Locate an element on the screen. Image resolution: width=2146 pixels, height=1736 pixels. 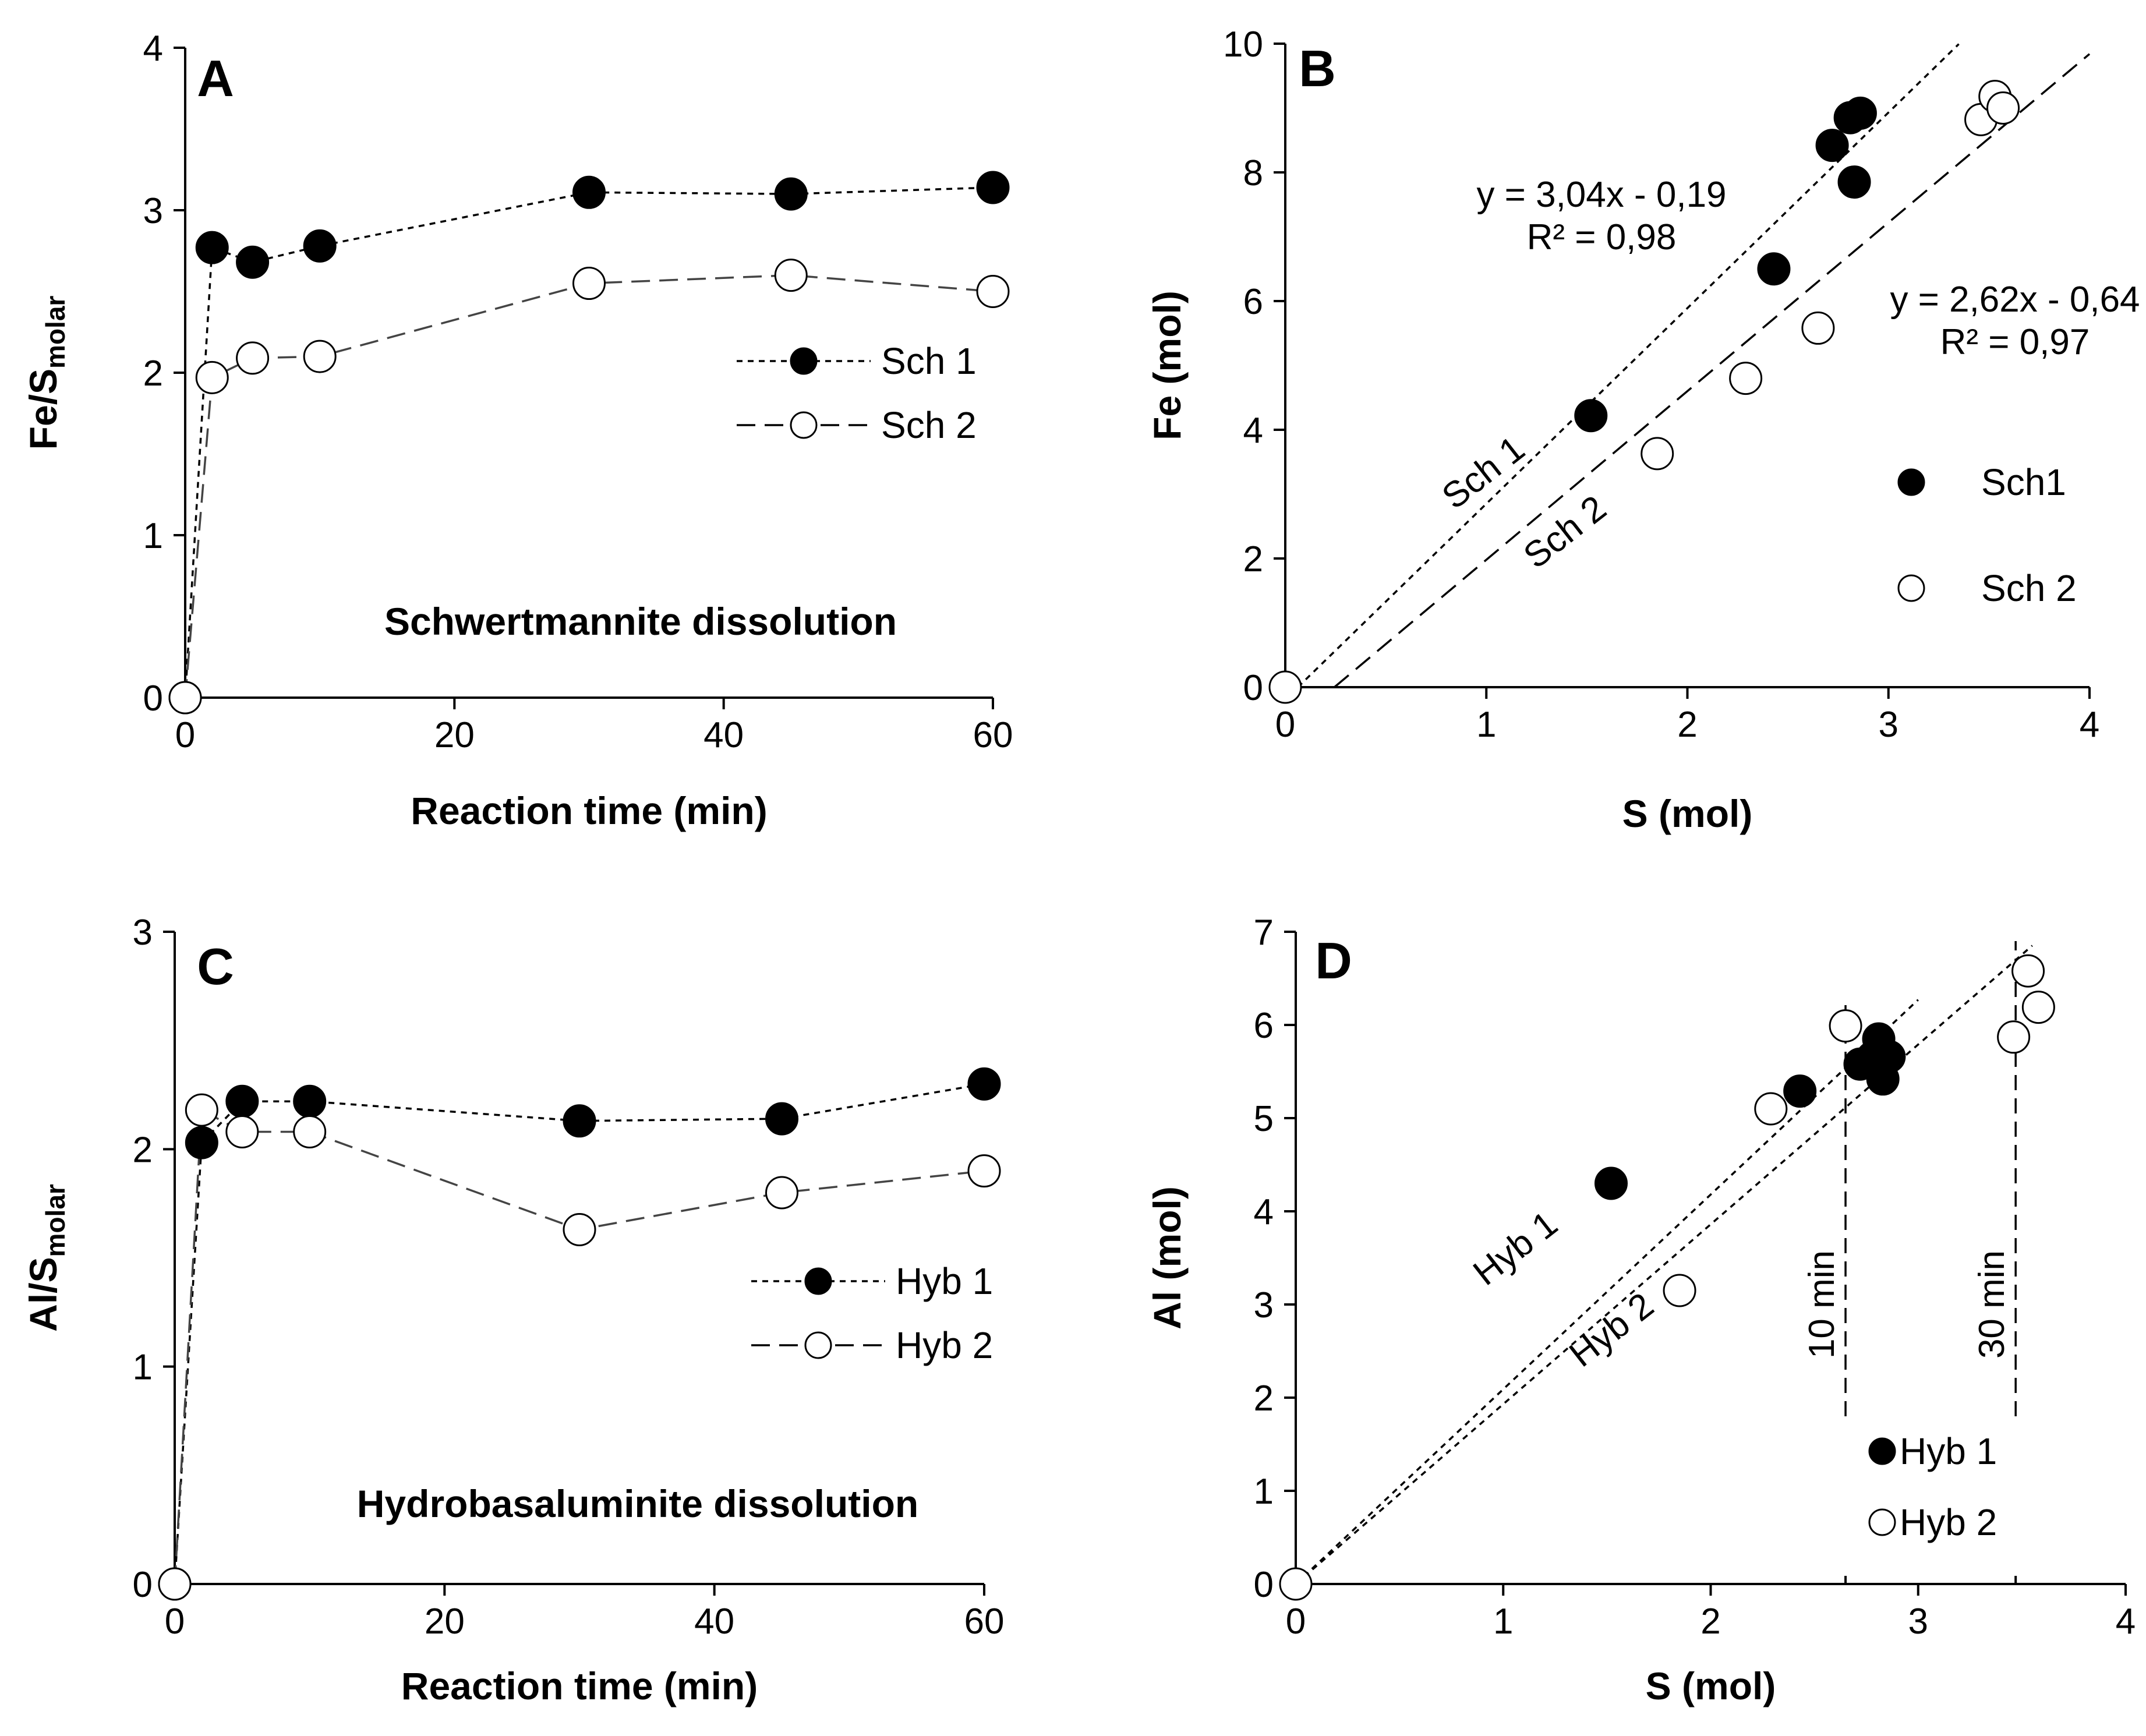
x-axis-title: Reaction time (min) is located at coordinates (589, 810).